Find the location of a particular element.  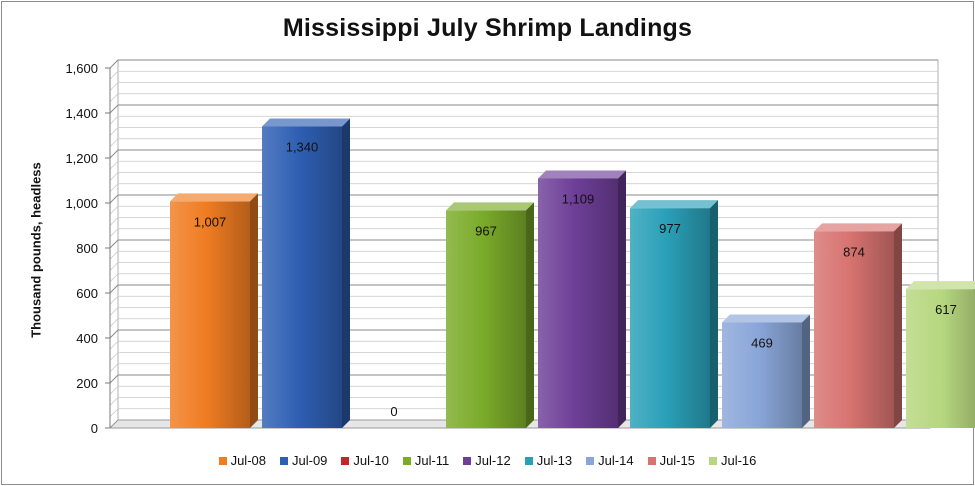

legend-label: Jul-15 is located at coordinates (677, 460).